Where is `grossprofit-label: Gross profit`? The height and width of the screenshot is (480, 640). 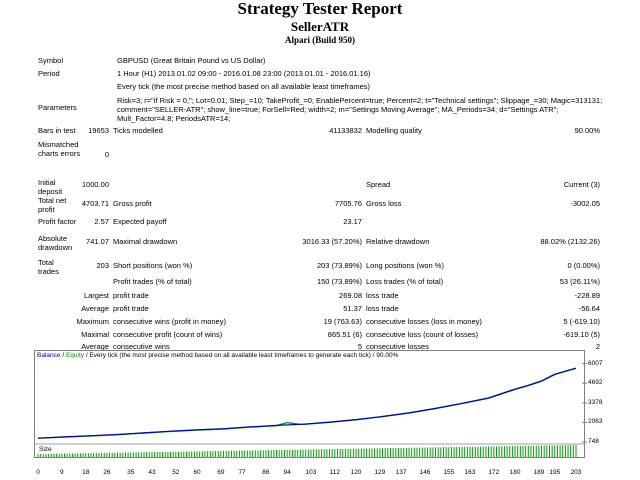
grossprofit-label: Gross profit is located at coordinates (132, 203).